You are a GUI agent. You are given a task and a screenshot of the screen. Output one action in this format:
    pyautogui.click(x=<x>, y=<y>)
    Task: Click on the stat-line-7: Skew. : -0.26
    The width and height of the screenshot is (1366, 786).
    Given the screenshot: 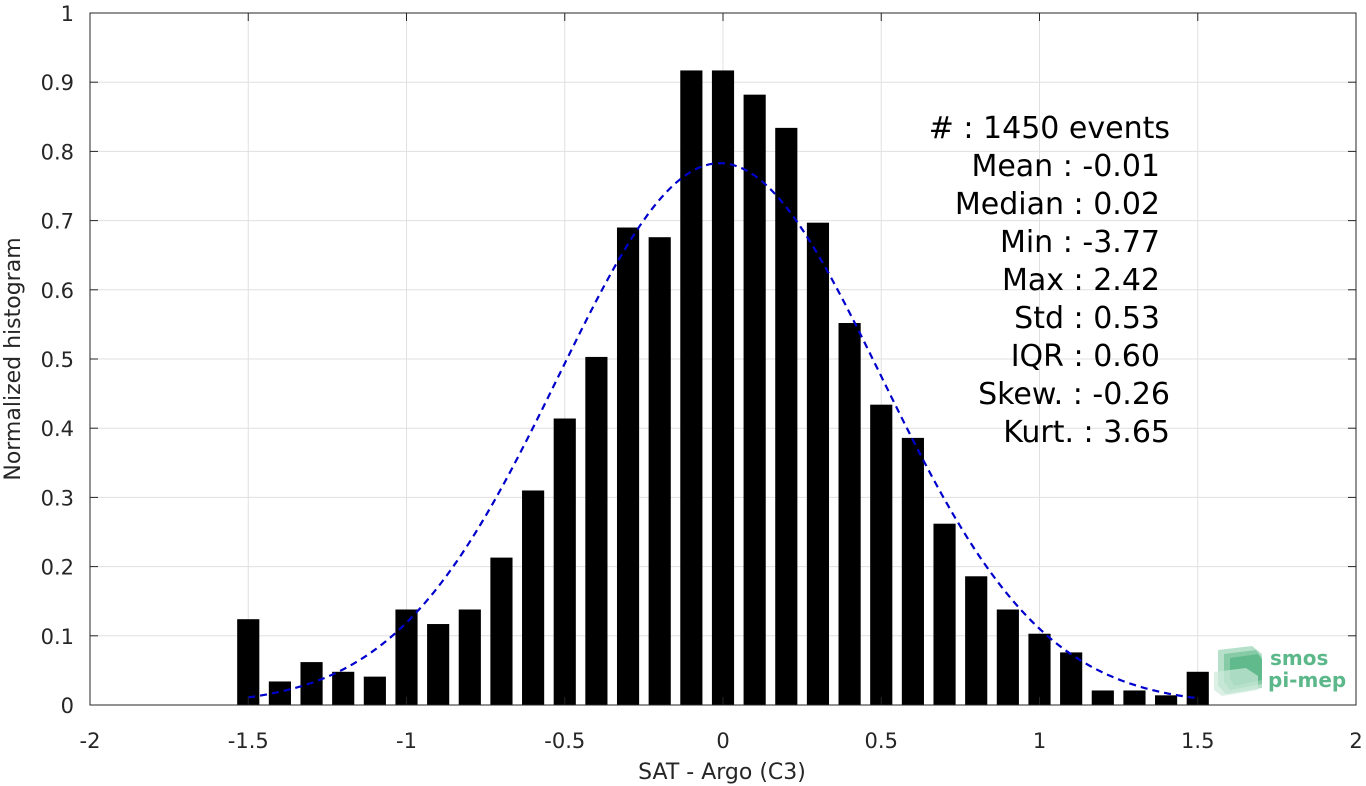 What is the action you would take?
    pyautogui.click(x=1074, y=394)
    